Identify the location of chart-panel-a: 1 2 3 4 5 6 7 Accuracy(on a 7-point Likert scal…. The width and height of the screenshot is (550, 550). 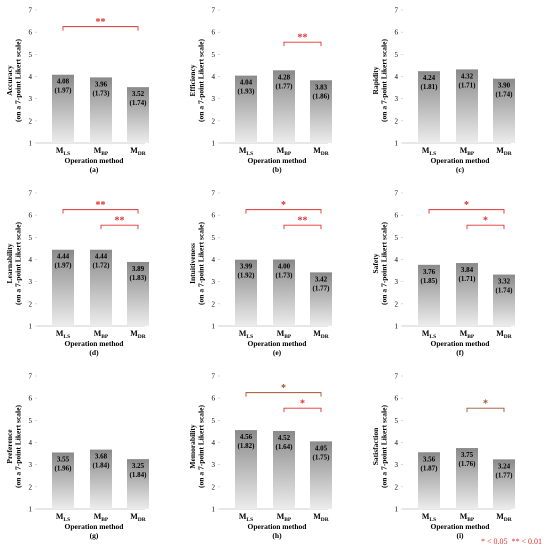
(77, 90).